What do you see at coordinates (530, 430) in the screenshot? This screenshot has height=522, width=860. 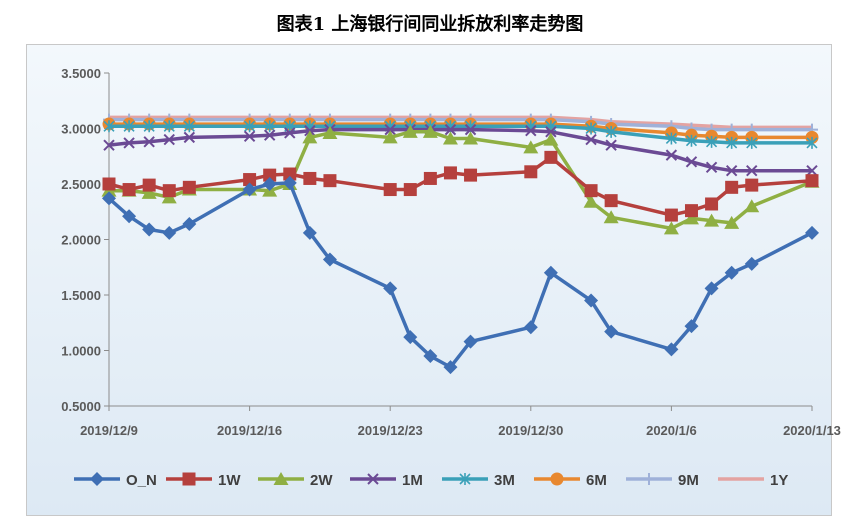 I see `x-tick-label: 2019/12/30` at bounding box center [530, 430].